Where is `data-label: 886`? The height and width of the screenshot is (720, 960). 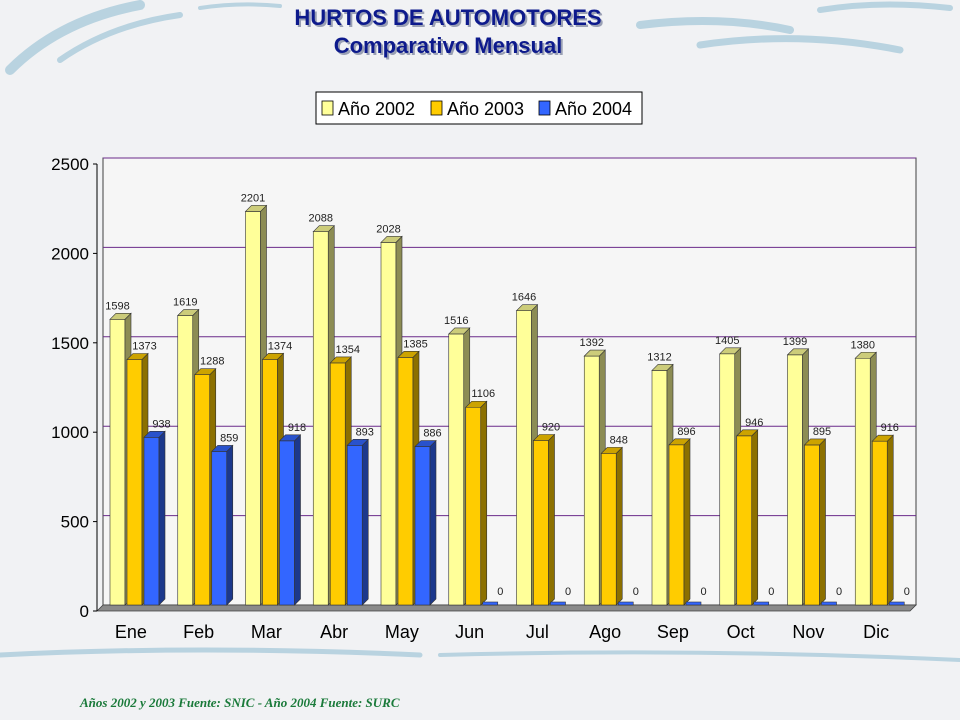
data-label: 886 is located at coordinates (432, 434).